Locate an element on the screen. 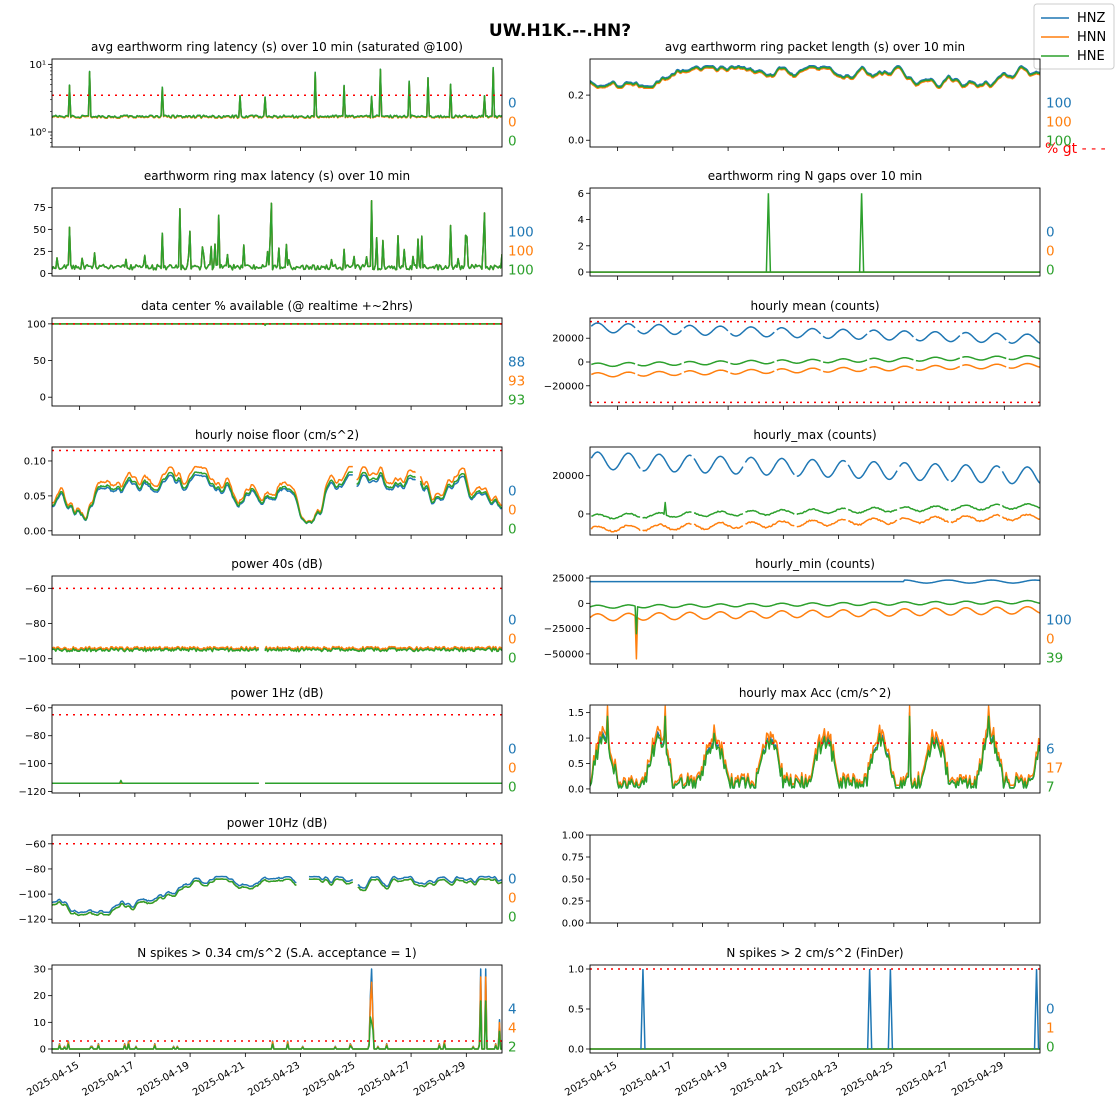 The width and height of the screenshot is (1120, 1120). y-tick-label: 20000 is located at coordinates (568, 476).